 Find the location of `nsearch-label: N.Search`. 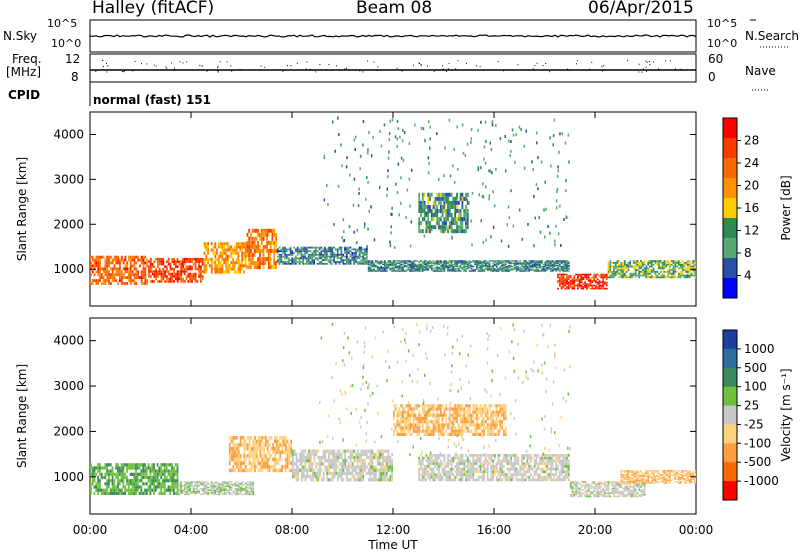

nsearch-label: N.Search is located at coordinates (772, 36).